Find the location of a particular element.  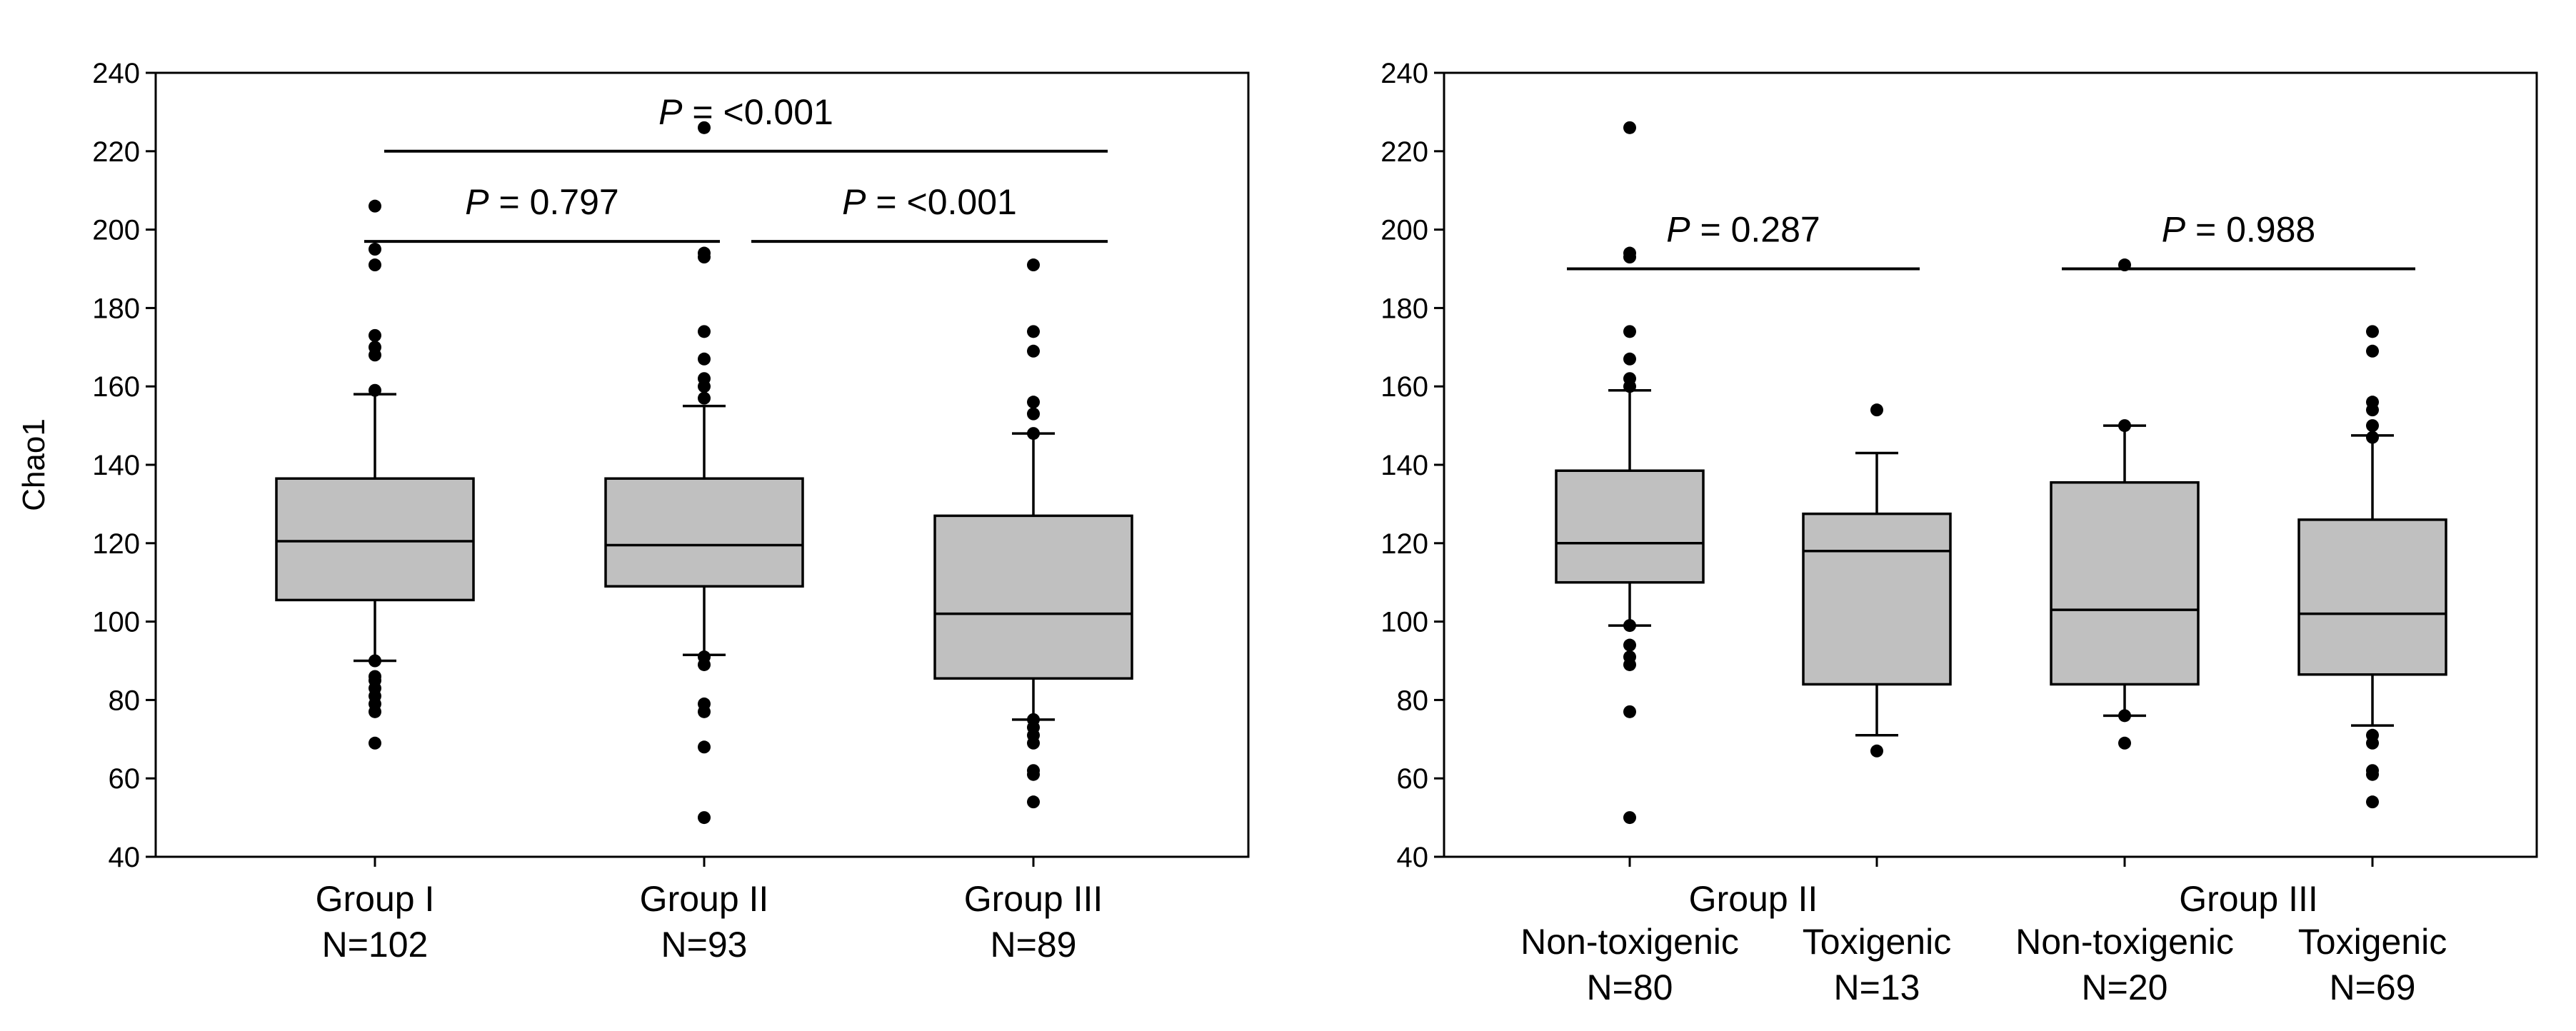

p-value-label: P = 0.797 is located at coordinates (541, 202).